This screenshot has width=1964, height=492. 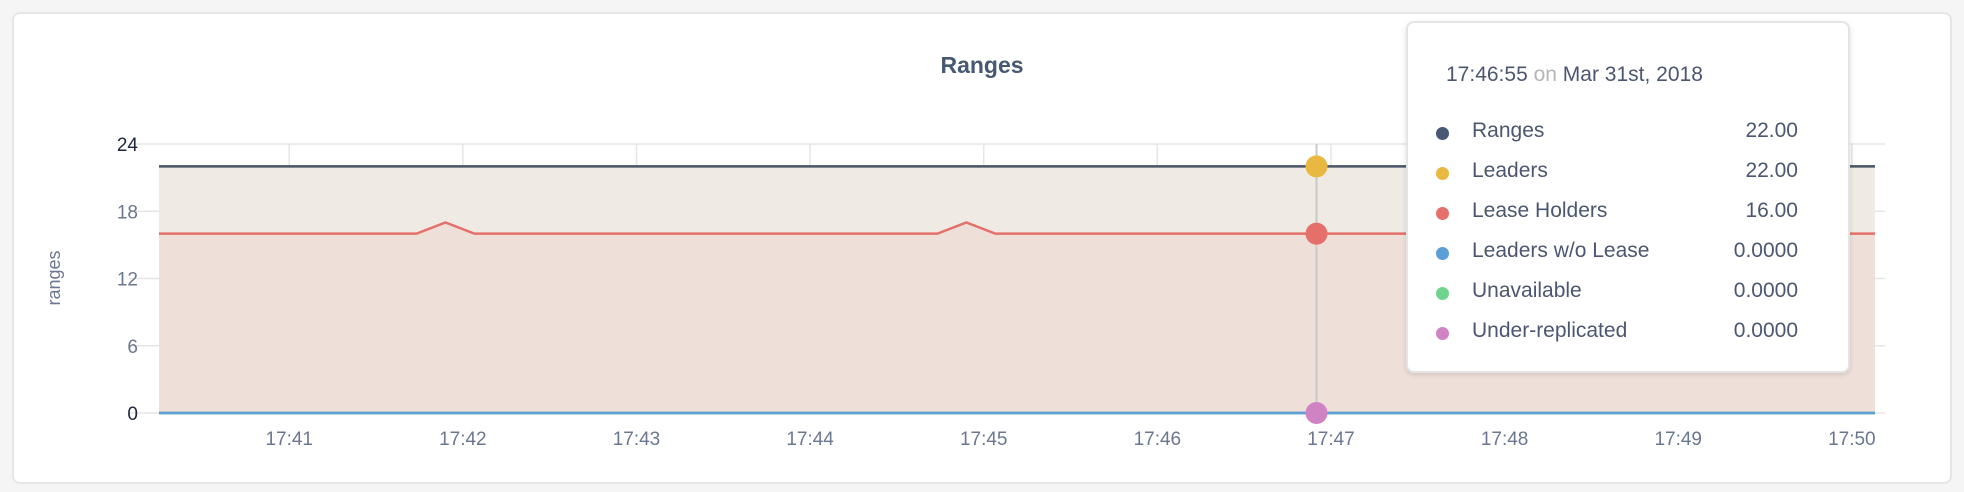 I want to click on tooltip-date: Mar 31st, 2018, so click(x=1632, y=74).